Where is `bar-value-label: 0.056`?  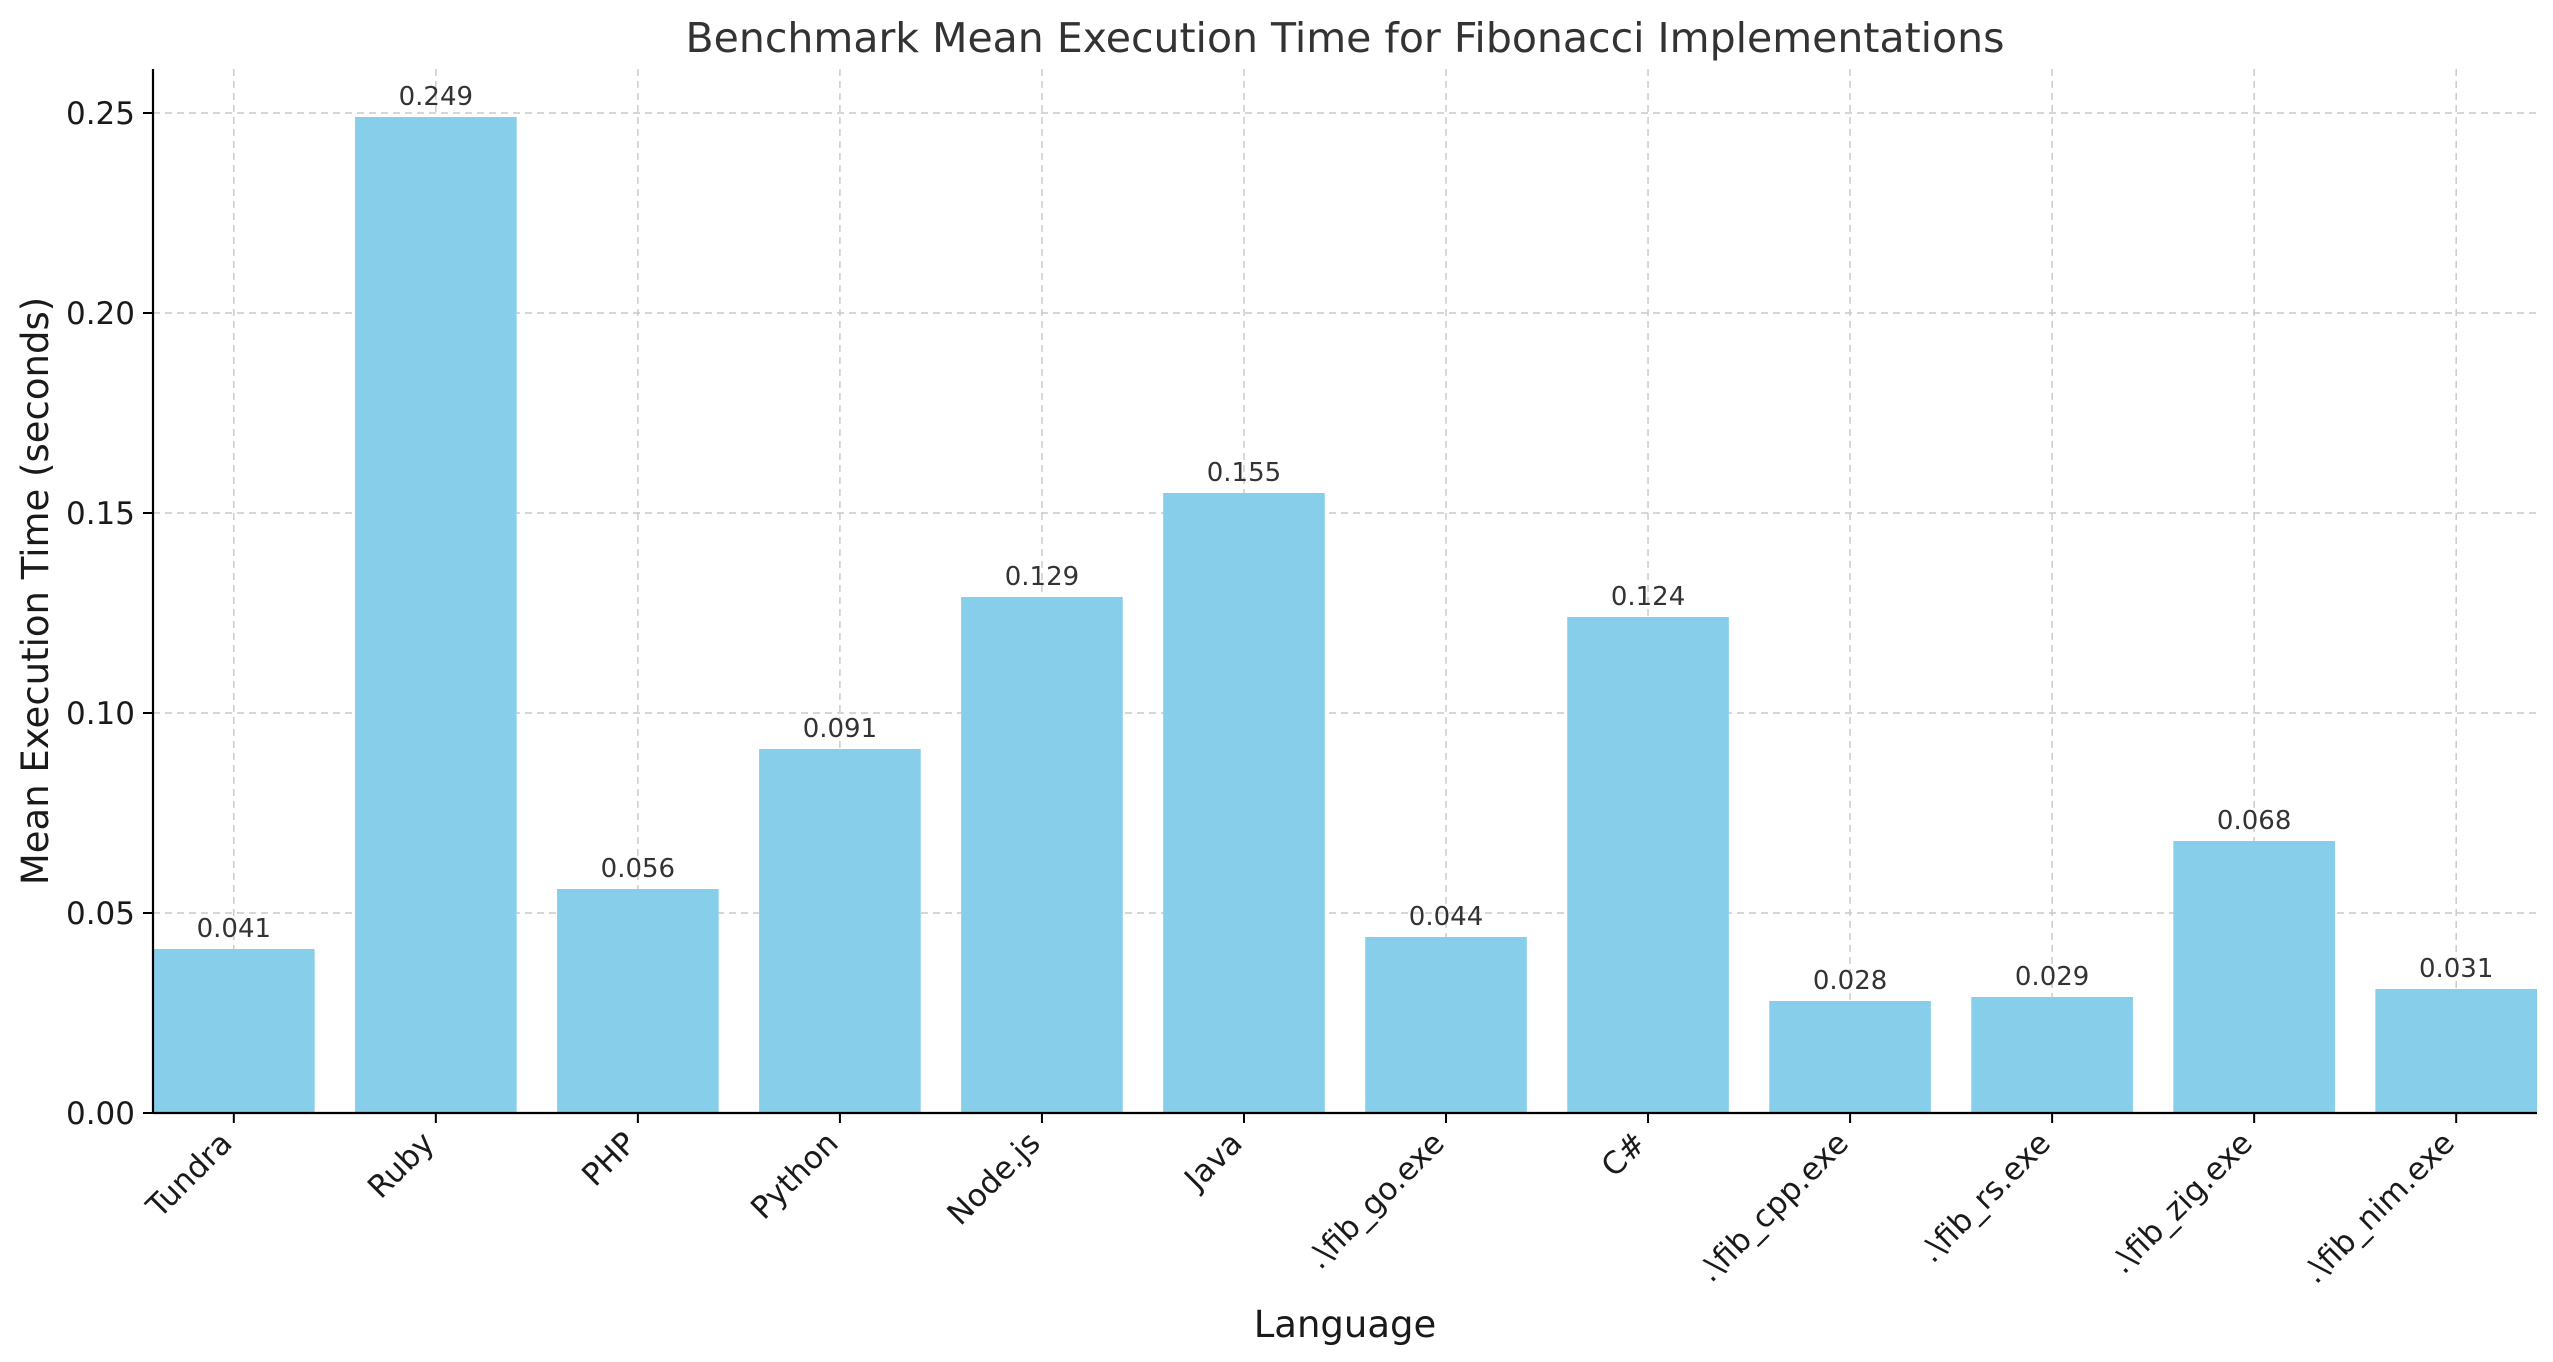
bar-value-label: 0.056 is located at coordinates (638, 869).